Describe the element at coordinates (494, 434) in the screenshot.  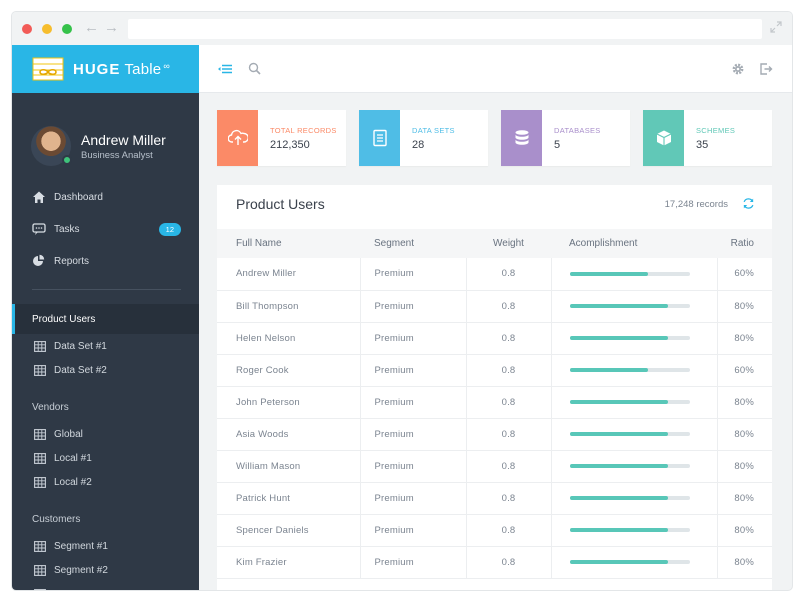
I see `table-row: Asia Woods Premium 0.8 80%` at that location.